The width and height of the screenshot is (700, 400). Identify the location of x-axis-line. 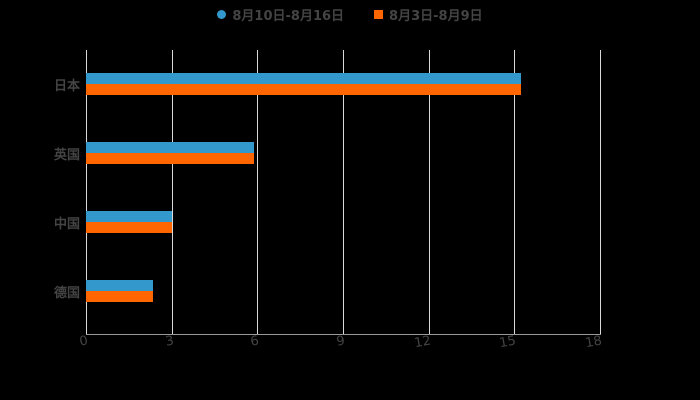
(343, 334).